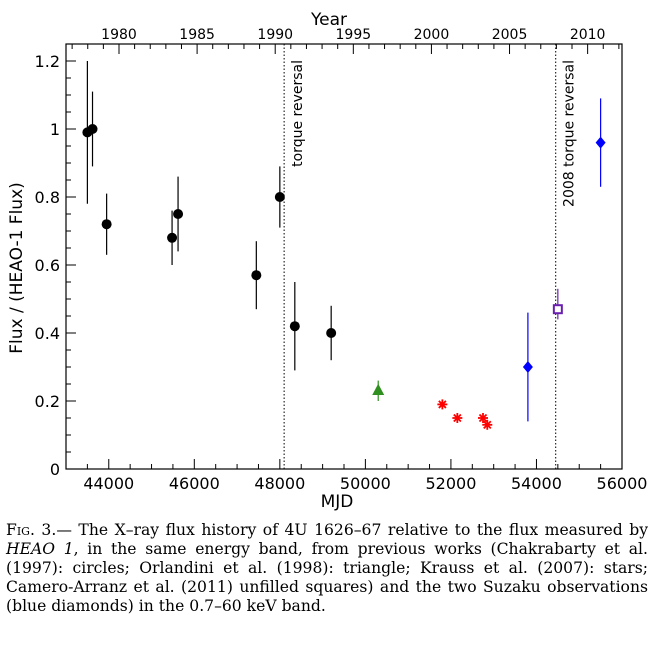 The width and height of the screenshot is (654, 661). What do you see at coordinates (536, 483) in the screenshot?
I see `x-tick-label: 54000` at bounding box center [536, 483].